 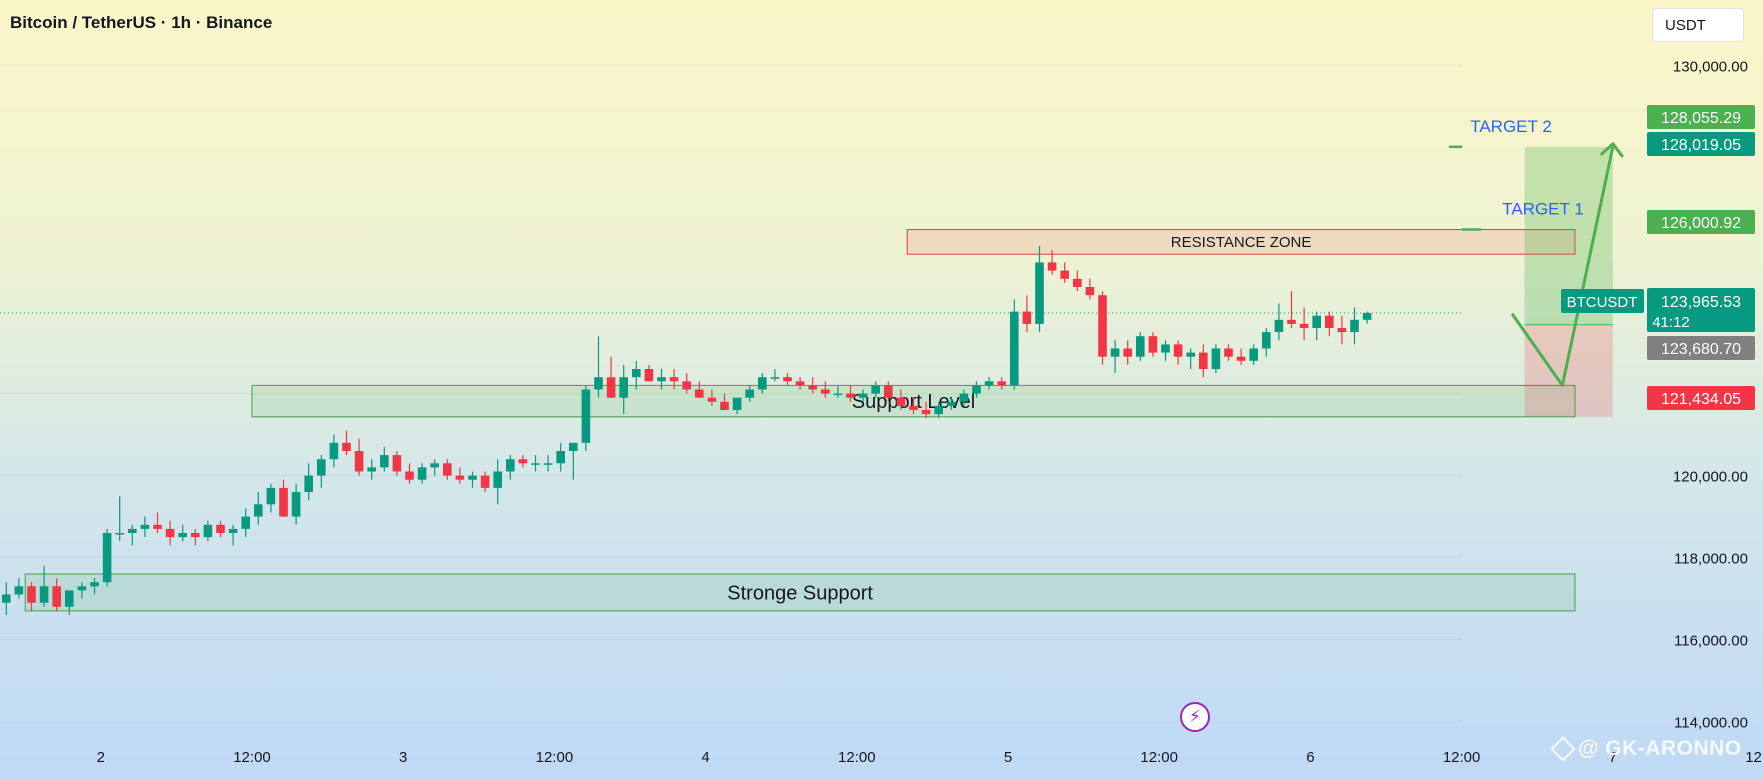 I want to click on watermark-text: @ GK-ARONNO, so click(x=1660, y=748).